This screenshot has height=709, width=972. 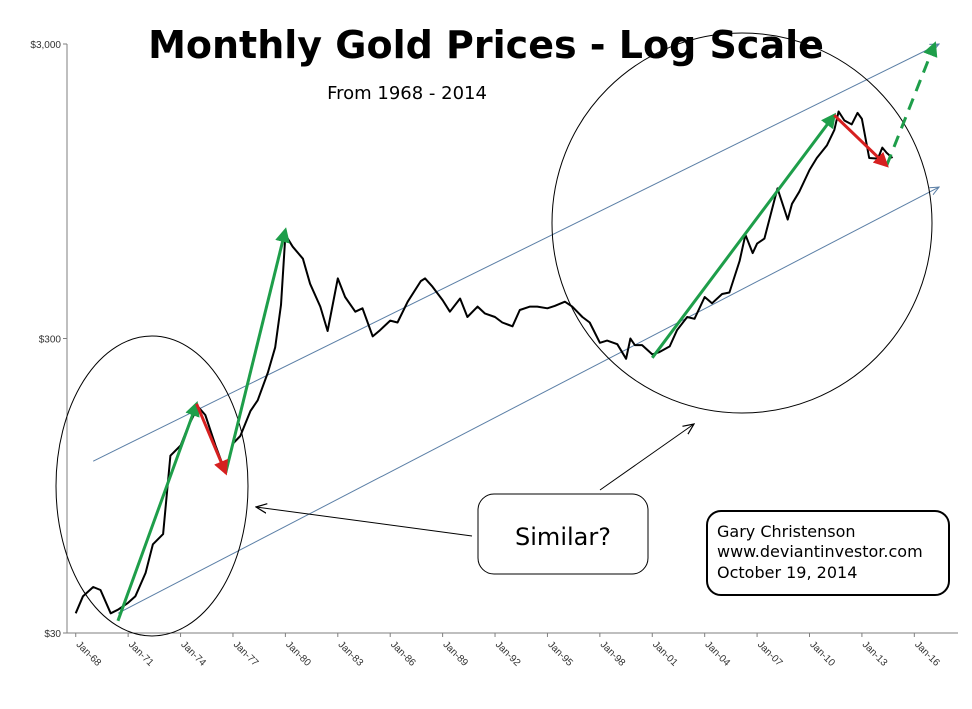 What do you see at coordinates (613, 654) in the screenshot?
I see `x-tick-label: Jan-98` at bounding box center [613, 654].